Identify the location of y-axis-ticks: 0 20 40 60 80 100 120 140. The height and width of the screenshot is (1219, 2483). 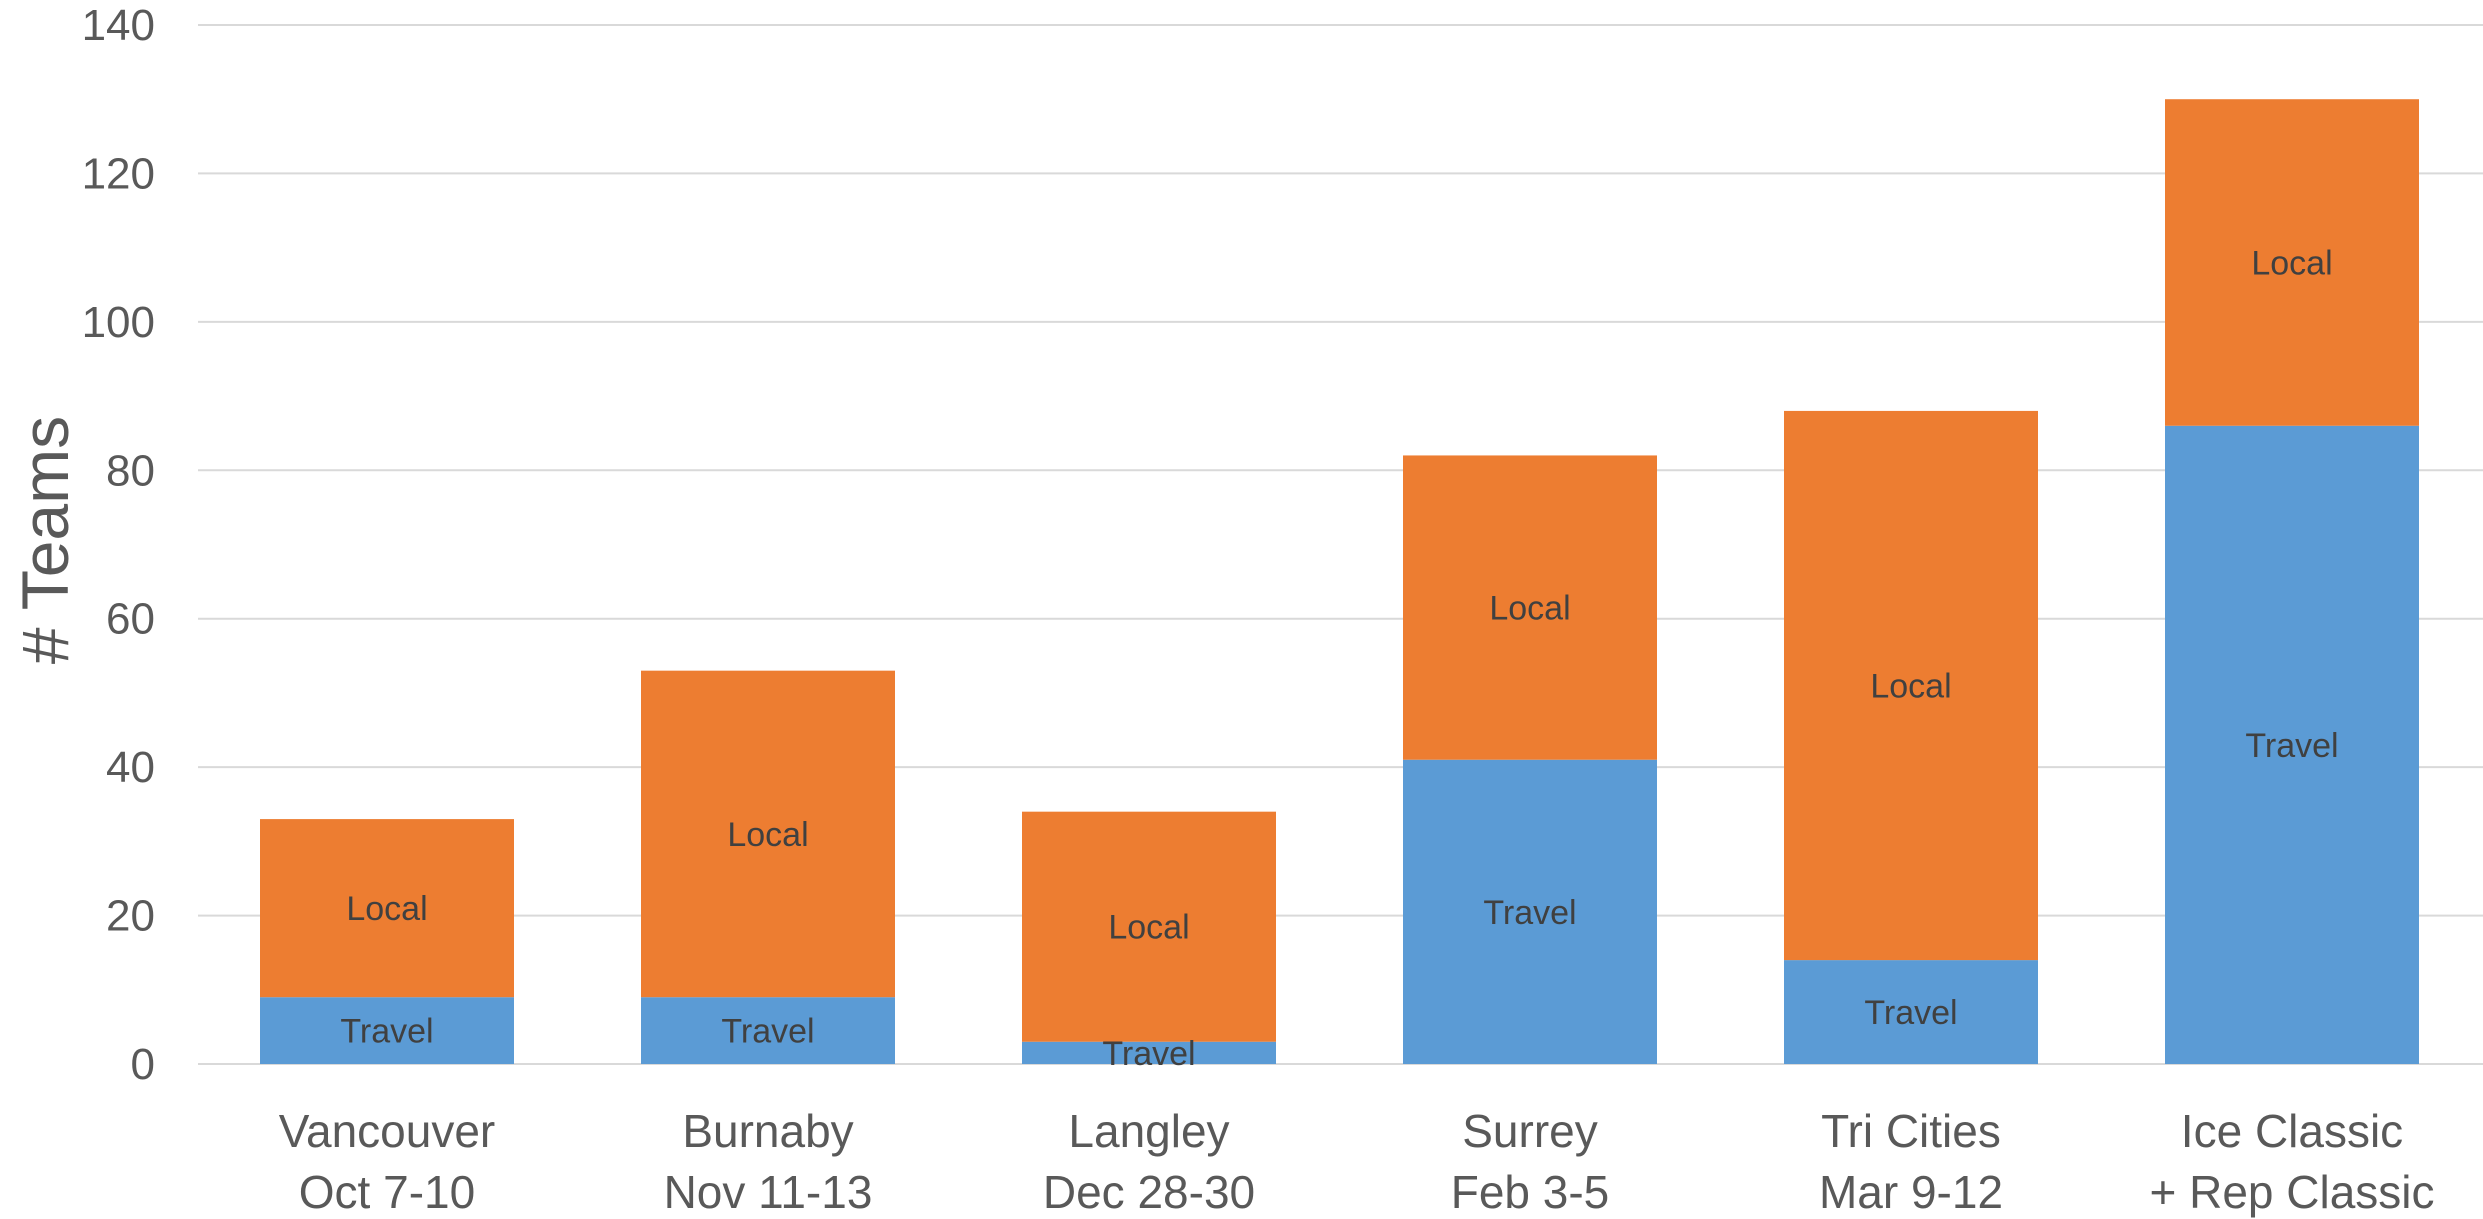
(118, 545).